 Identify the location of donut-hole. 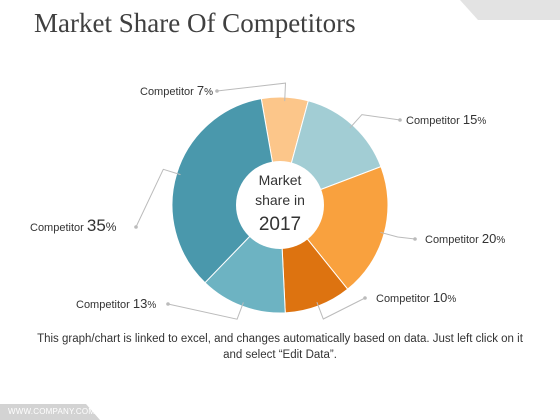
(280, 205).